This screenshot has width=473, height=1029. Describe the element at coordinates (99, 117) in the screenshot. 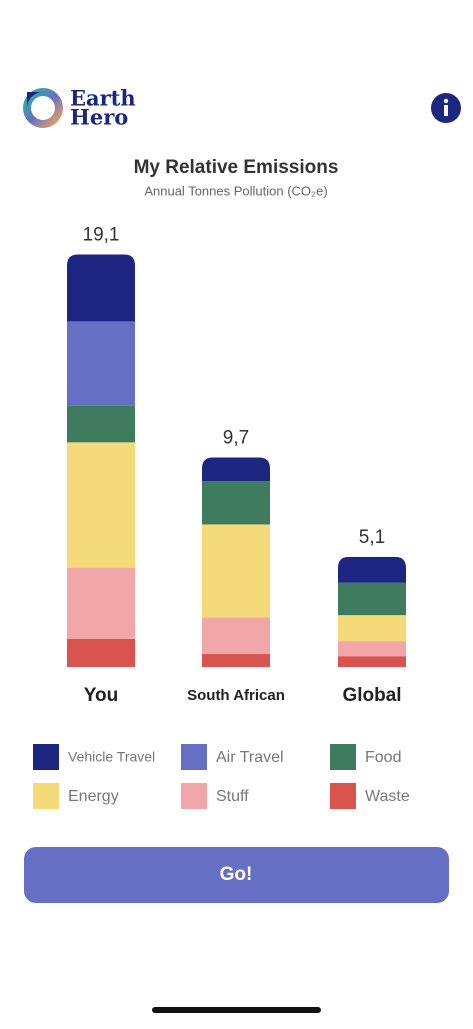

I see `logo-text: Hero` at that location.